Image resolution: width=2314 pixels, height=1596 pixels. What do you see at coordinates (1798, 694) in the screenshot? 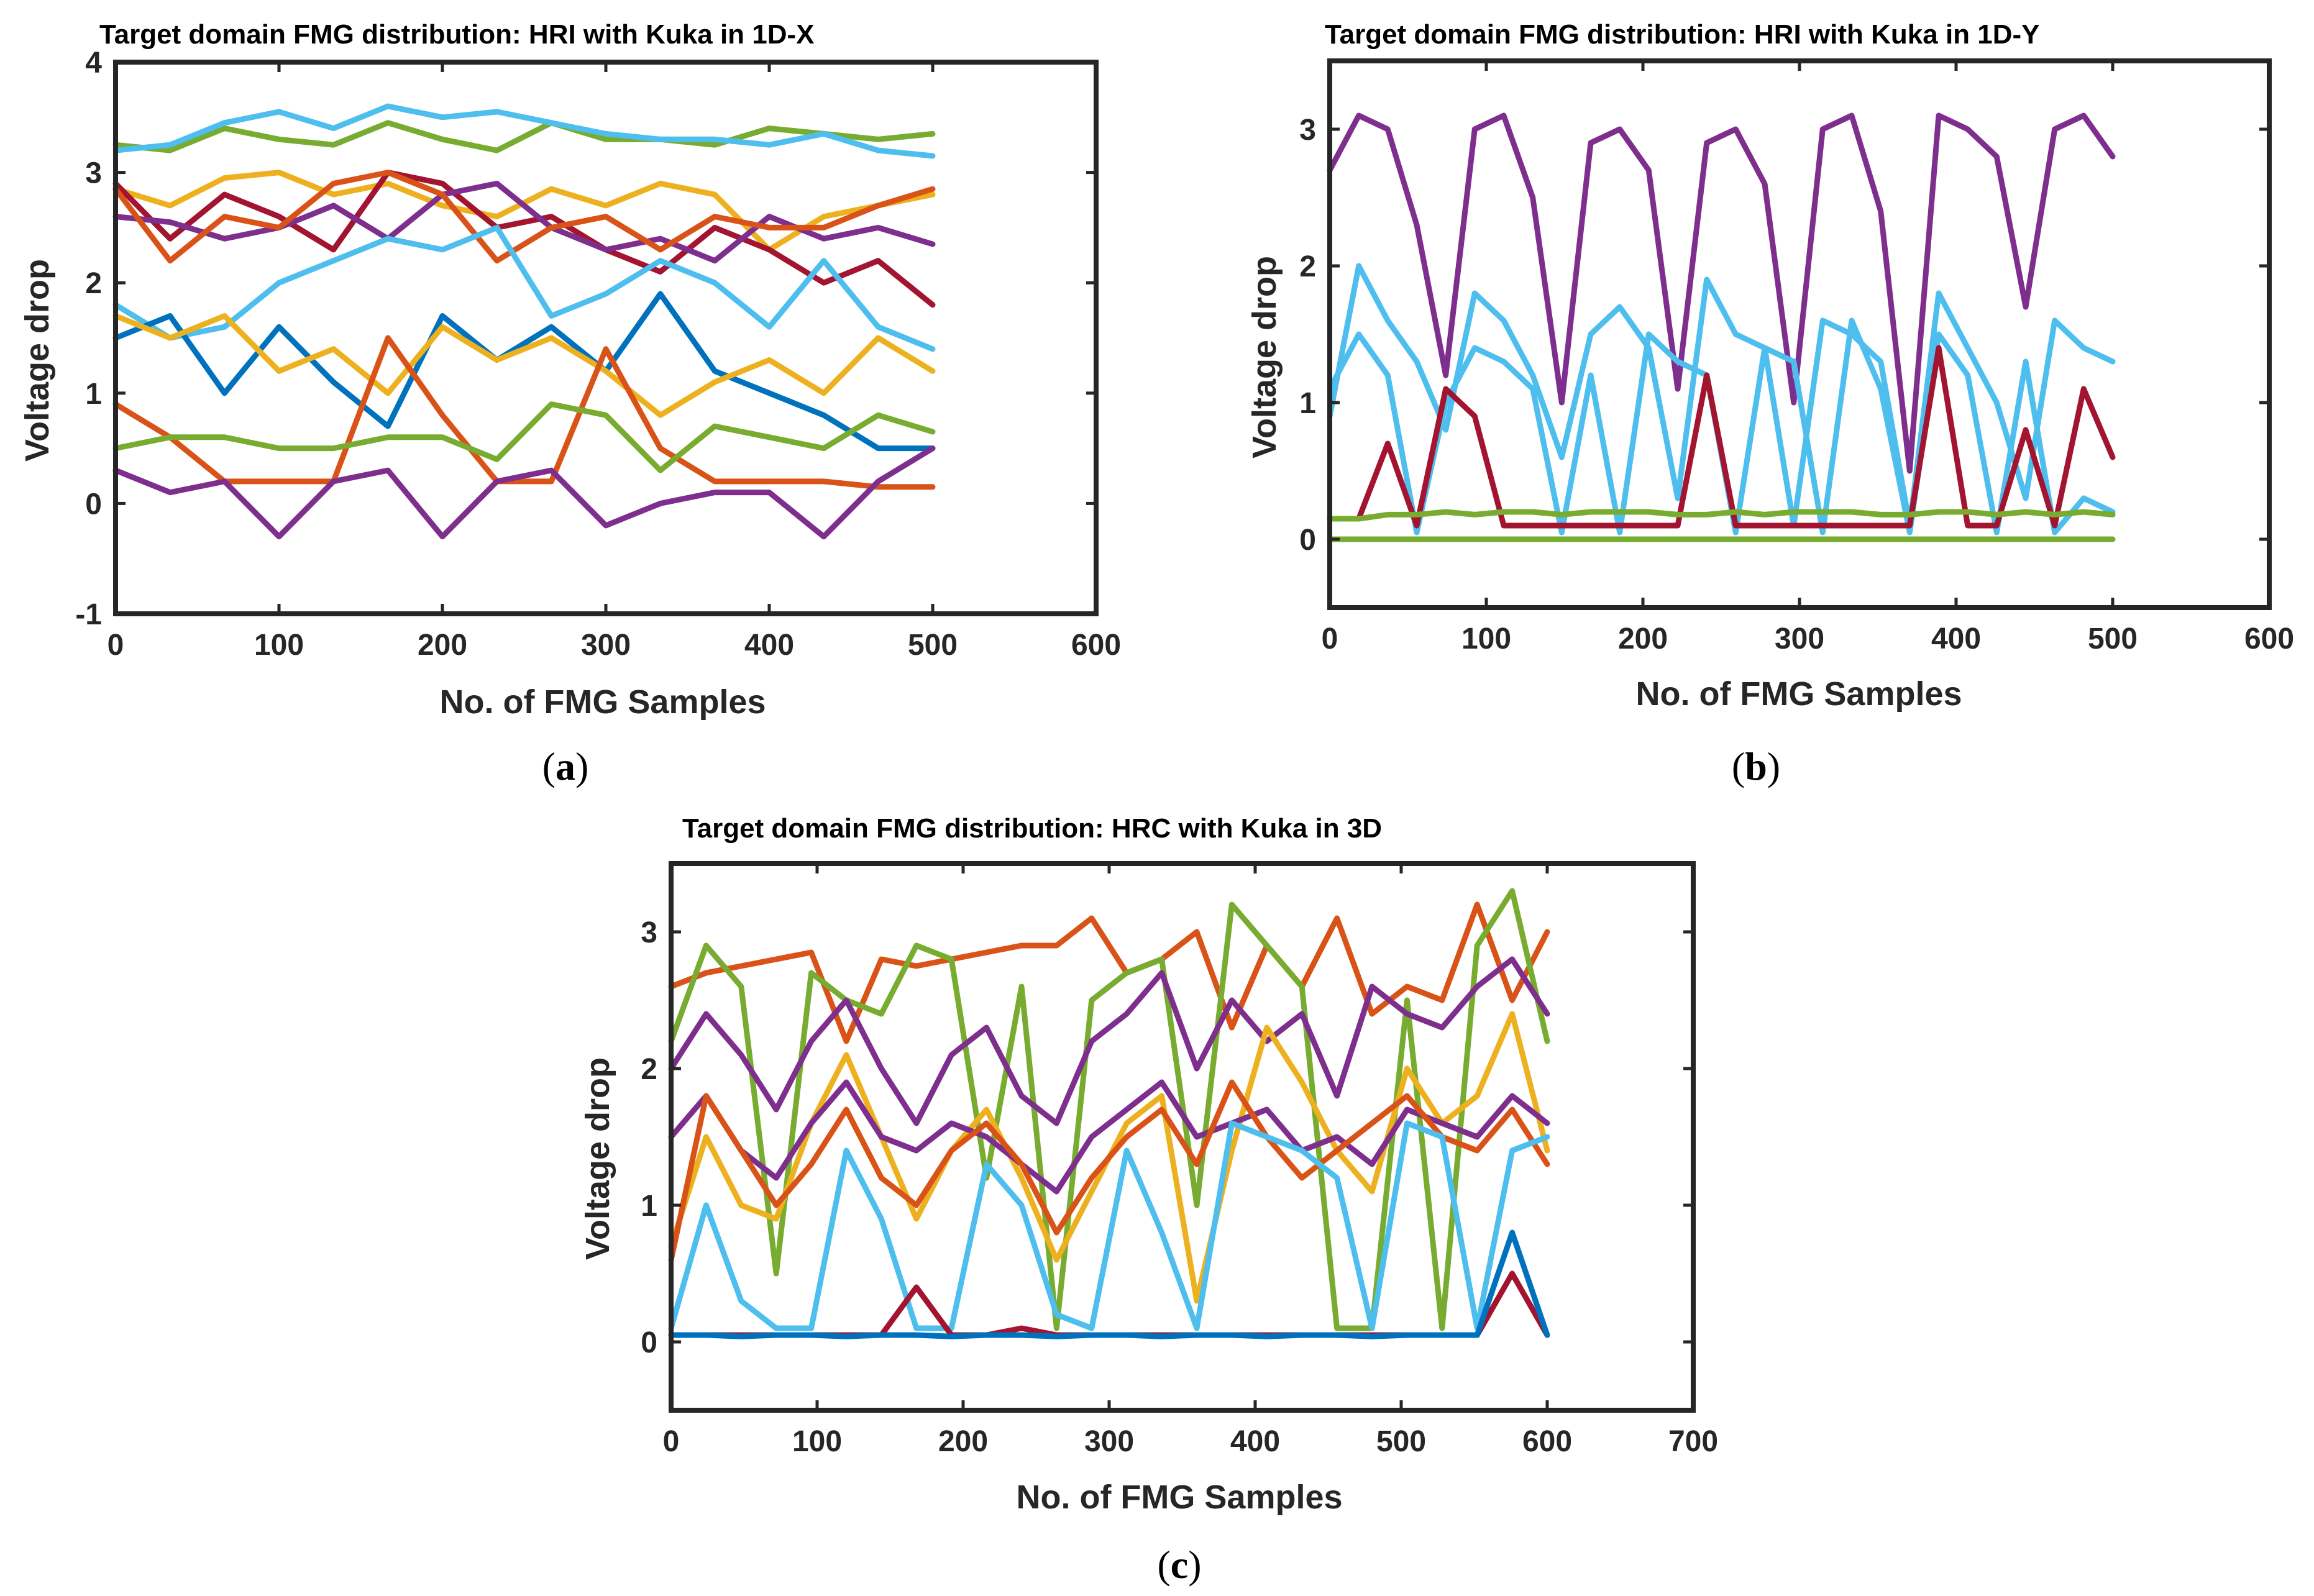
I see `panel-b-xlabel: No. of FMG Samples` at bounding box center [1798, 694].